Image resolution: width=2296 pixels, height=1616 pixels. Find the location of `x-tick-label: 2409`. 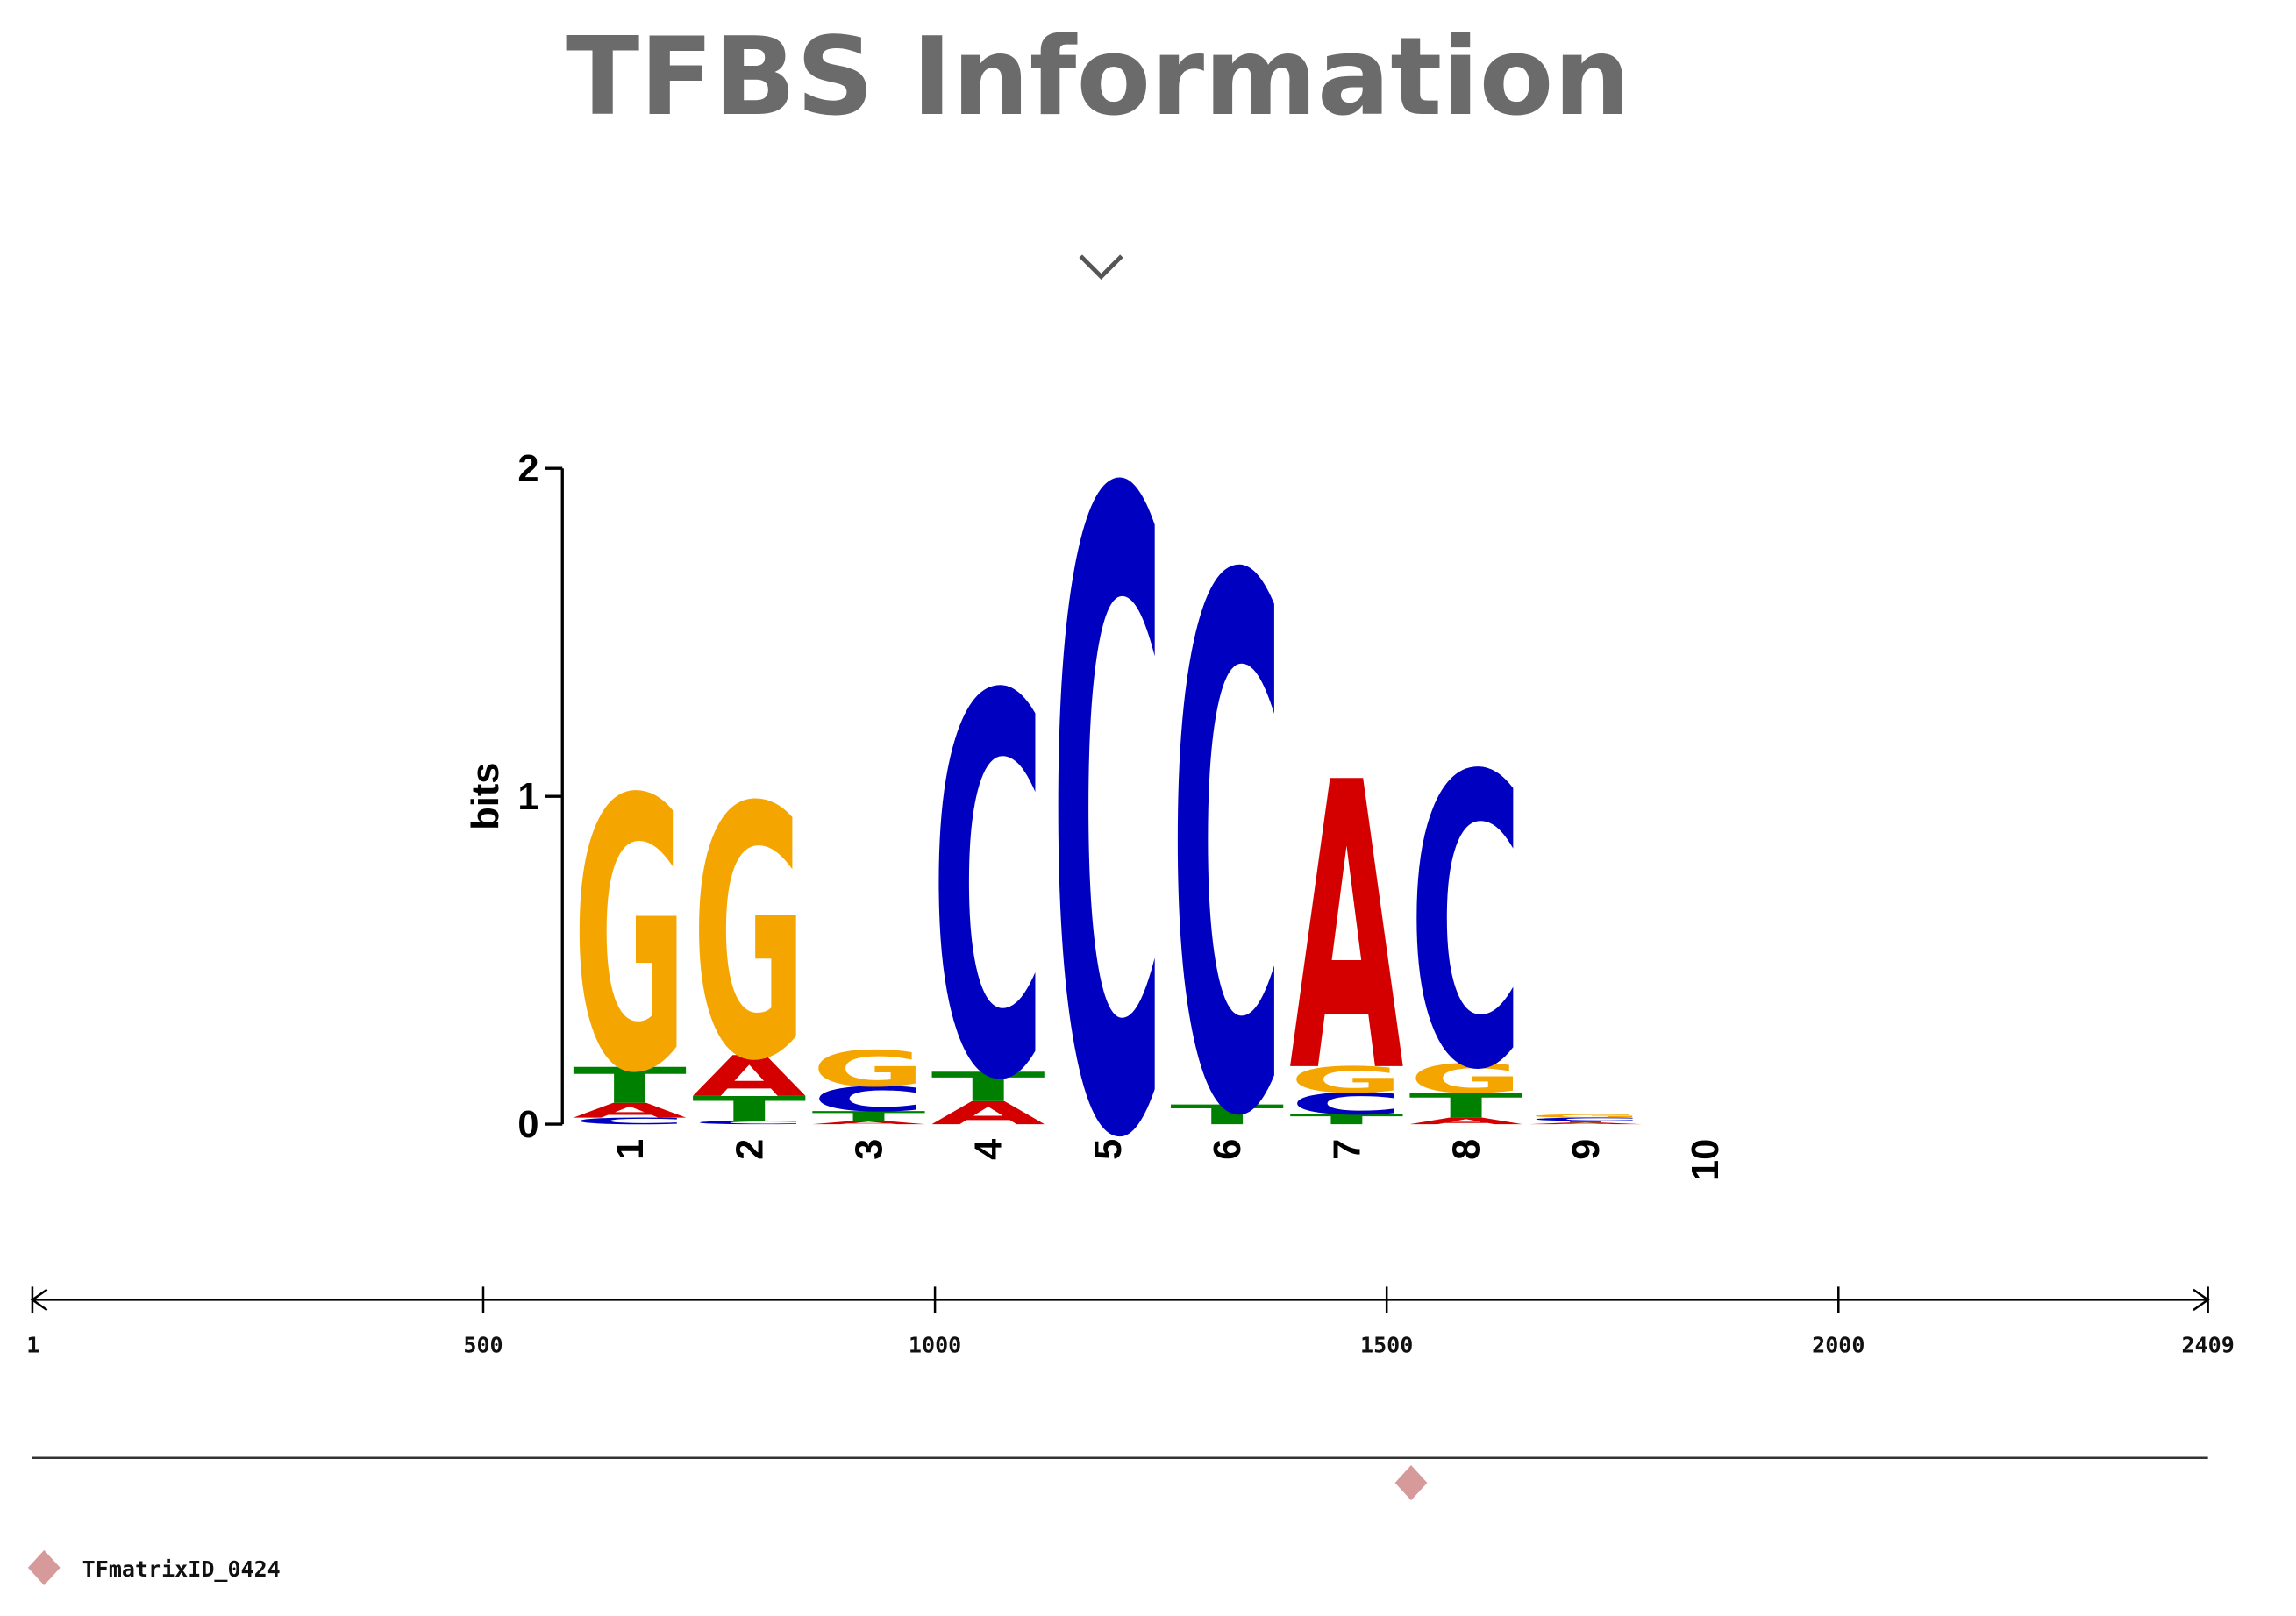

x-tick-label: 2409 is located at coordinates (2207, 1345).